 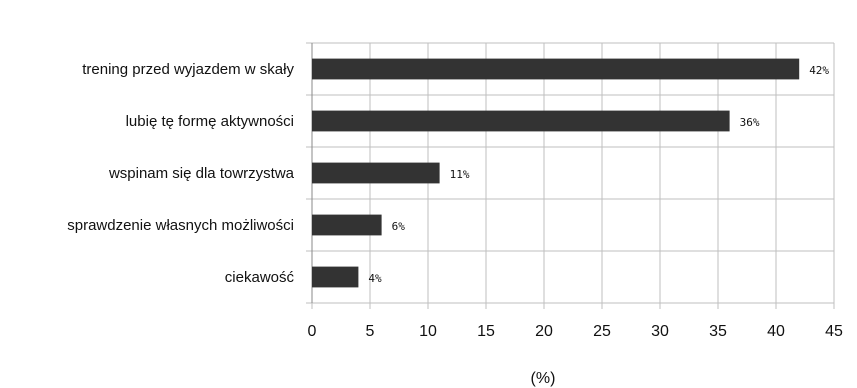 I want to click on category-label-1: lubię tę formę aktywności, so click(x=210, y=121).